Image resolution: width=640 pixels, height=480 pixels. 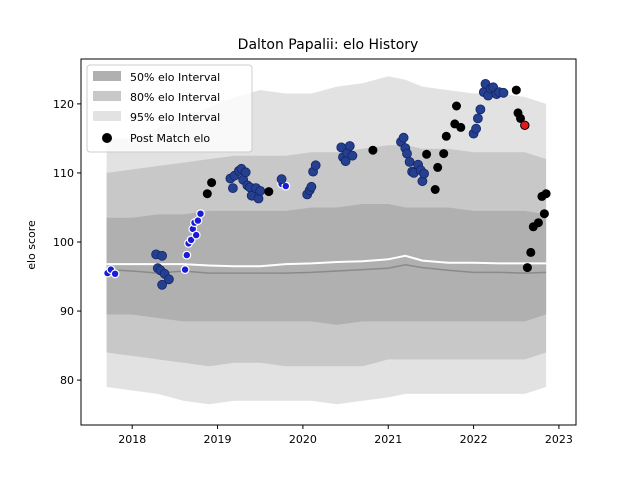 I want to click on y-tick-label: 80, so click(x=67, y=380).